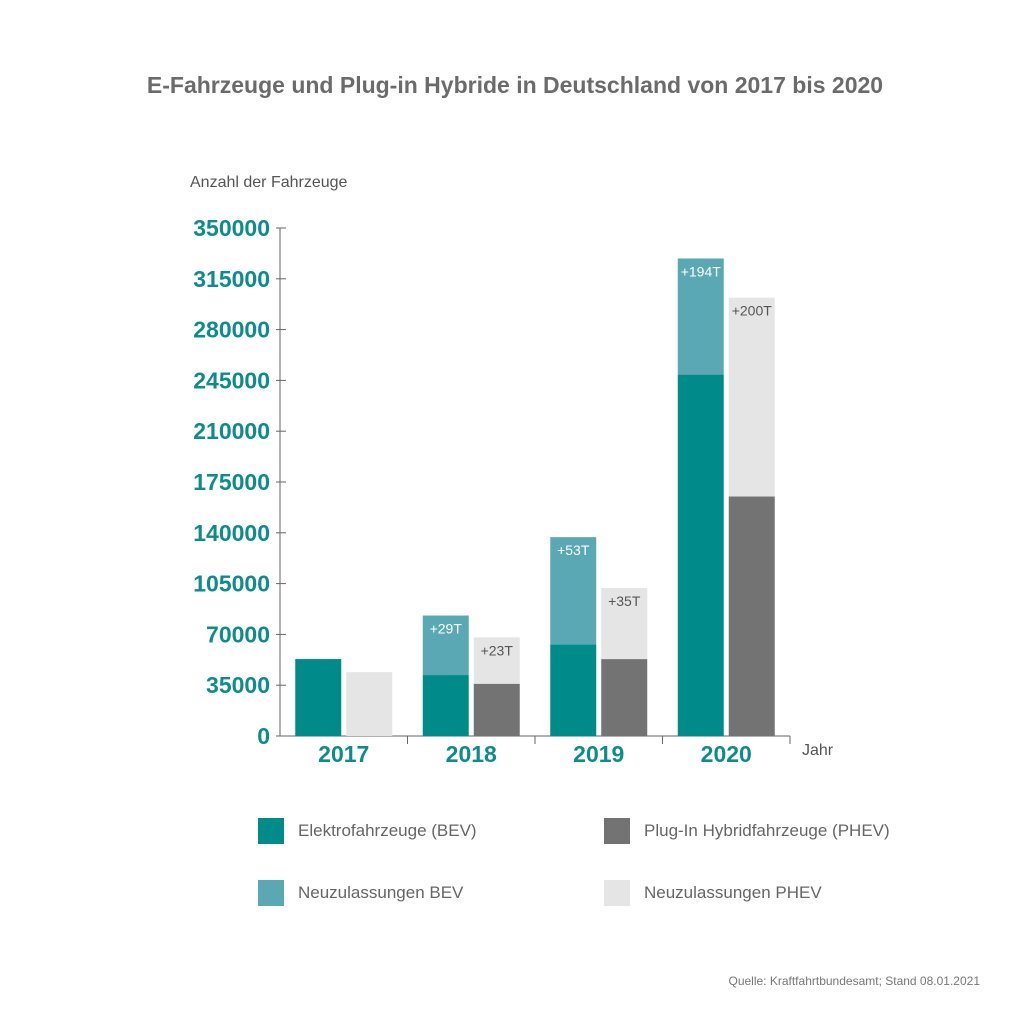  Describe the element at coordinates (752, 311) in the screenshot. I see `bar-data-label: +200T` at that location.